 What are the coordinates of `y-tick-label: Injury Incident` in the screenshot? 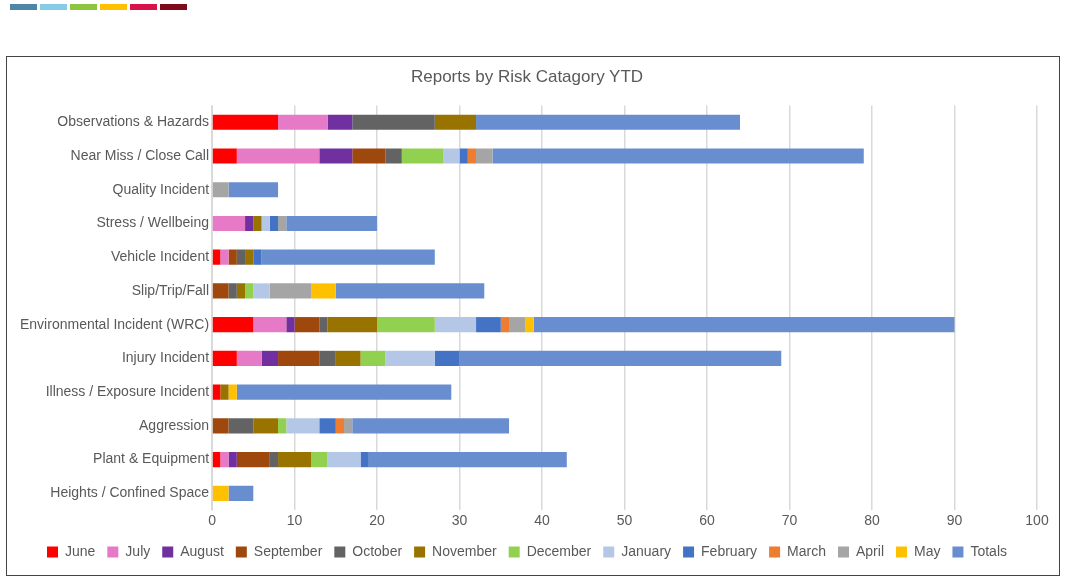 It's located at (165, 357).